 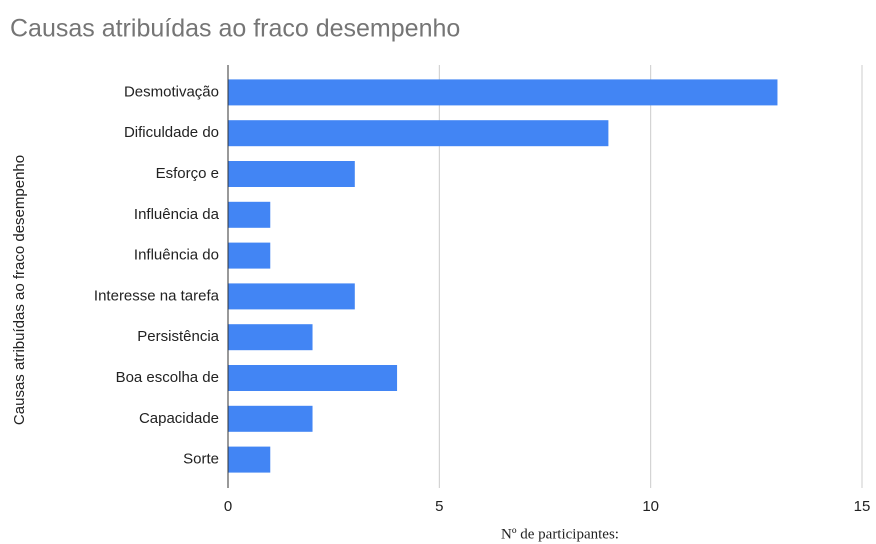 What do you see at coordinates (439, 506) in the screenshot?
I see `x-tick-label: 5` at bounding box center [439, 506].